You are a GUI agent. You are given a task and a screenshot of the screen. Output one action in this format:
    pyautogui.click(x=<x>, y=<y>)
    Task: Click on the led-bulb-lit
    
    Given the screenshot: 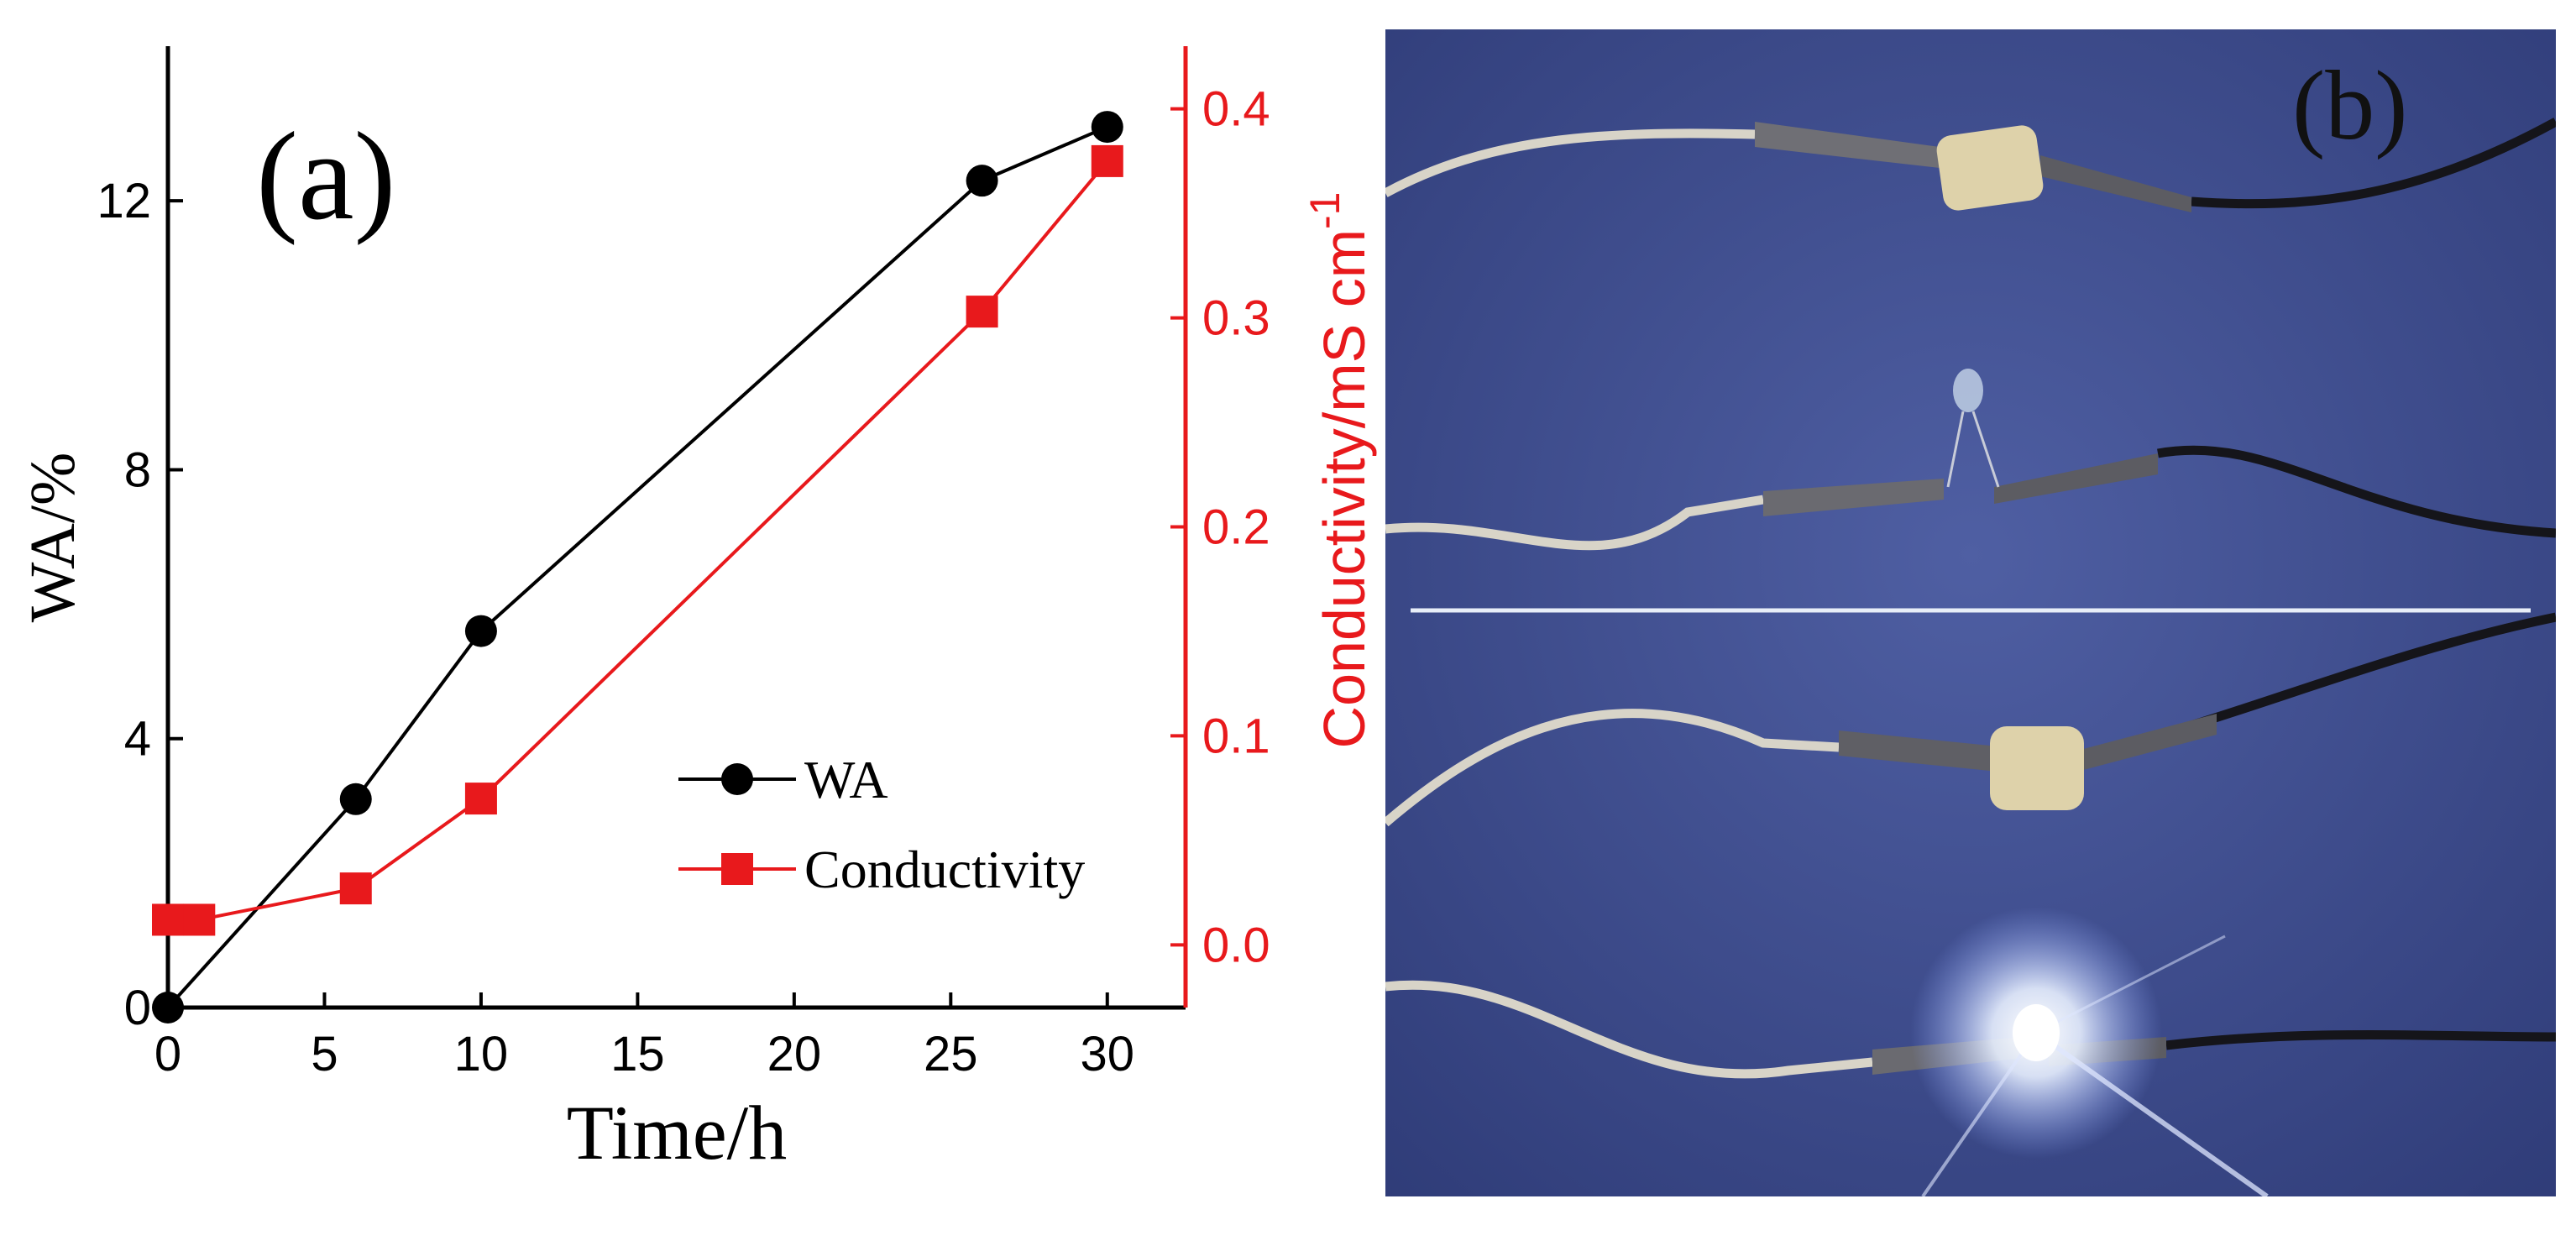 What is the action you would take?
    pyautogui.click(x=2037, y=1032)
    